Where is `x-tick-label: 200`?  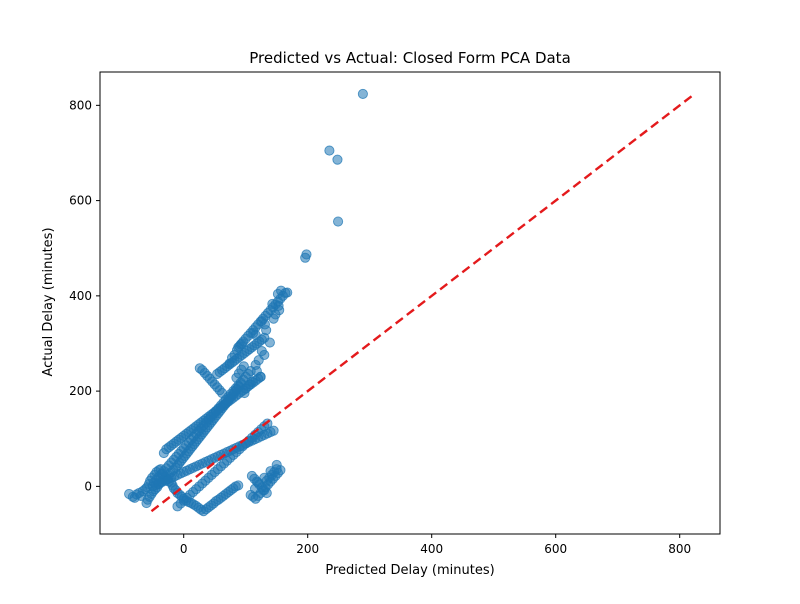 x-tick-label: 200 is located at coordinates (307, 549).